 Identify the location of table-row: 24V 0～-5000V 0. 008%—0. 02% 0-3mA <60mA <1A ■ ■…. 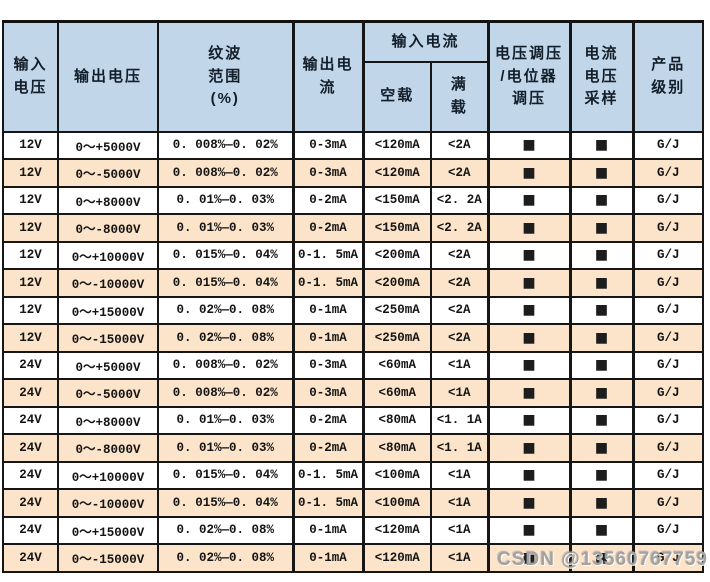
(353, 393).